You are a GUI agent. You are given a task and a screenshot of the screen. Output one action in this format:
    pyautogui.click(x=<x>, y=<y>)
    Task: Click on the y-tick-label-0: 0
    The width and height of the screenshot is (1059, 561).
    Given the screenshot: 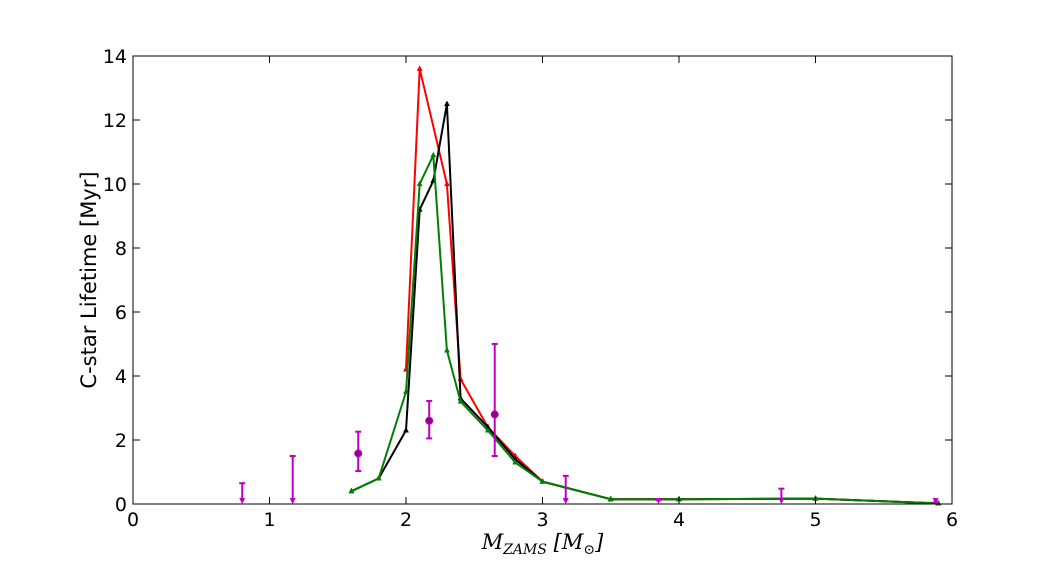 What is the action you would take?
    pyautogui.click(x=121, y=505)
    